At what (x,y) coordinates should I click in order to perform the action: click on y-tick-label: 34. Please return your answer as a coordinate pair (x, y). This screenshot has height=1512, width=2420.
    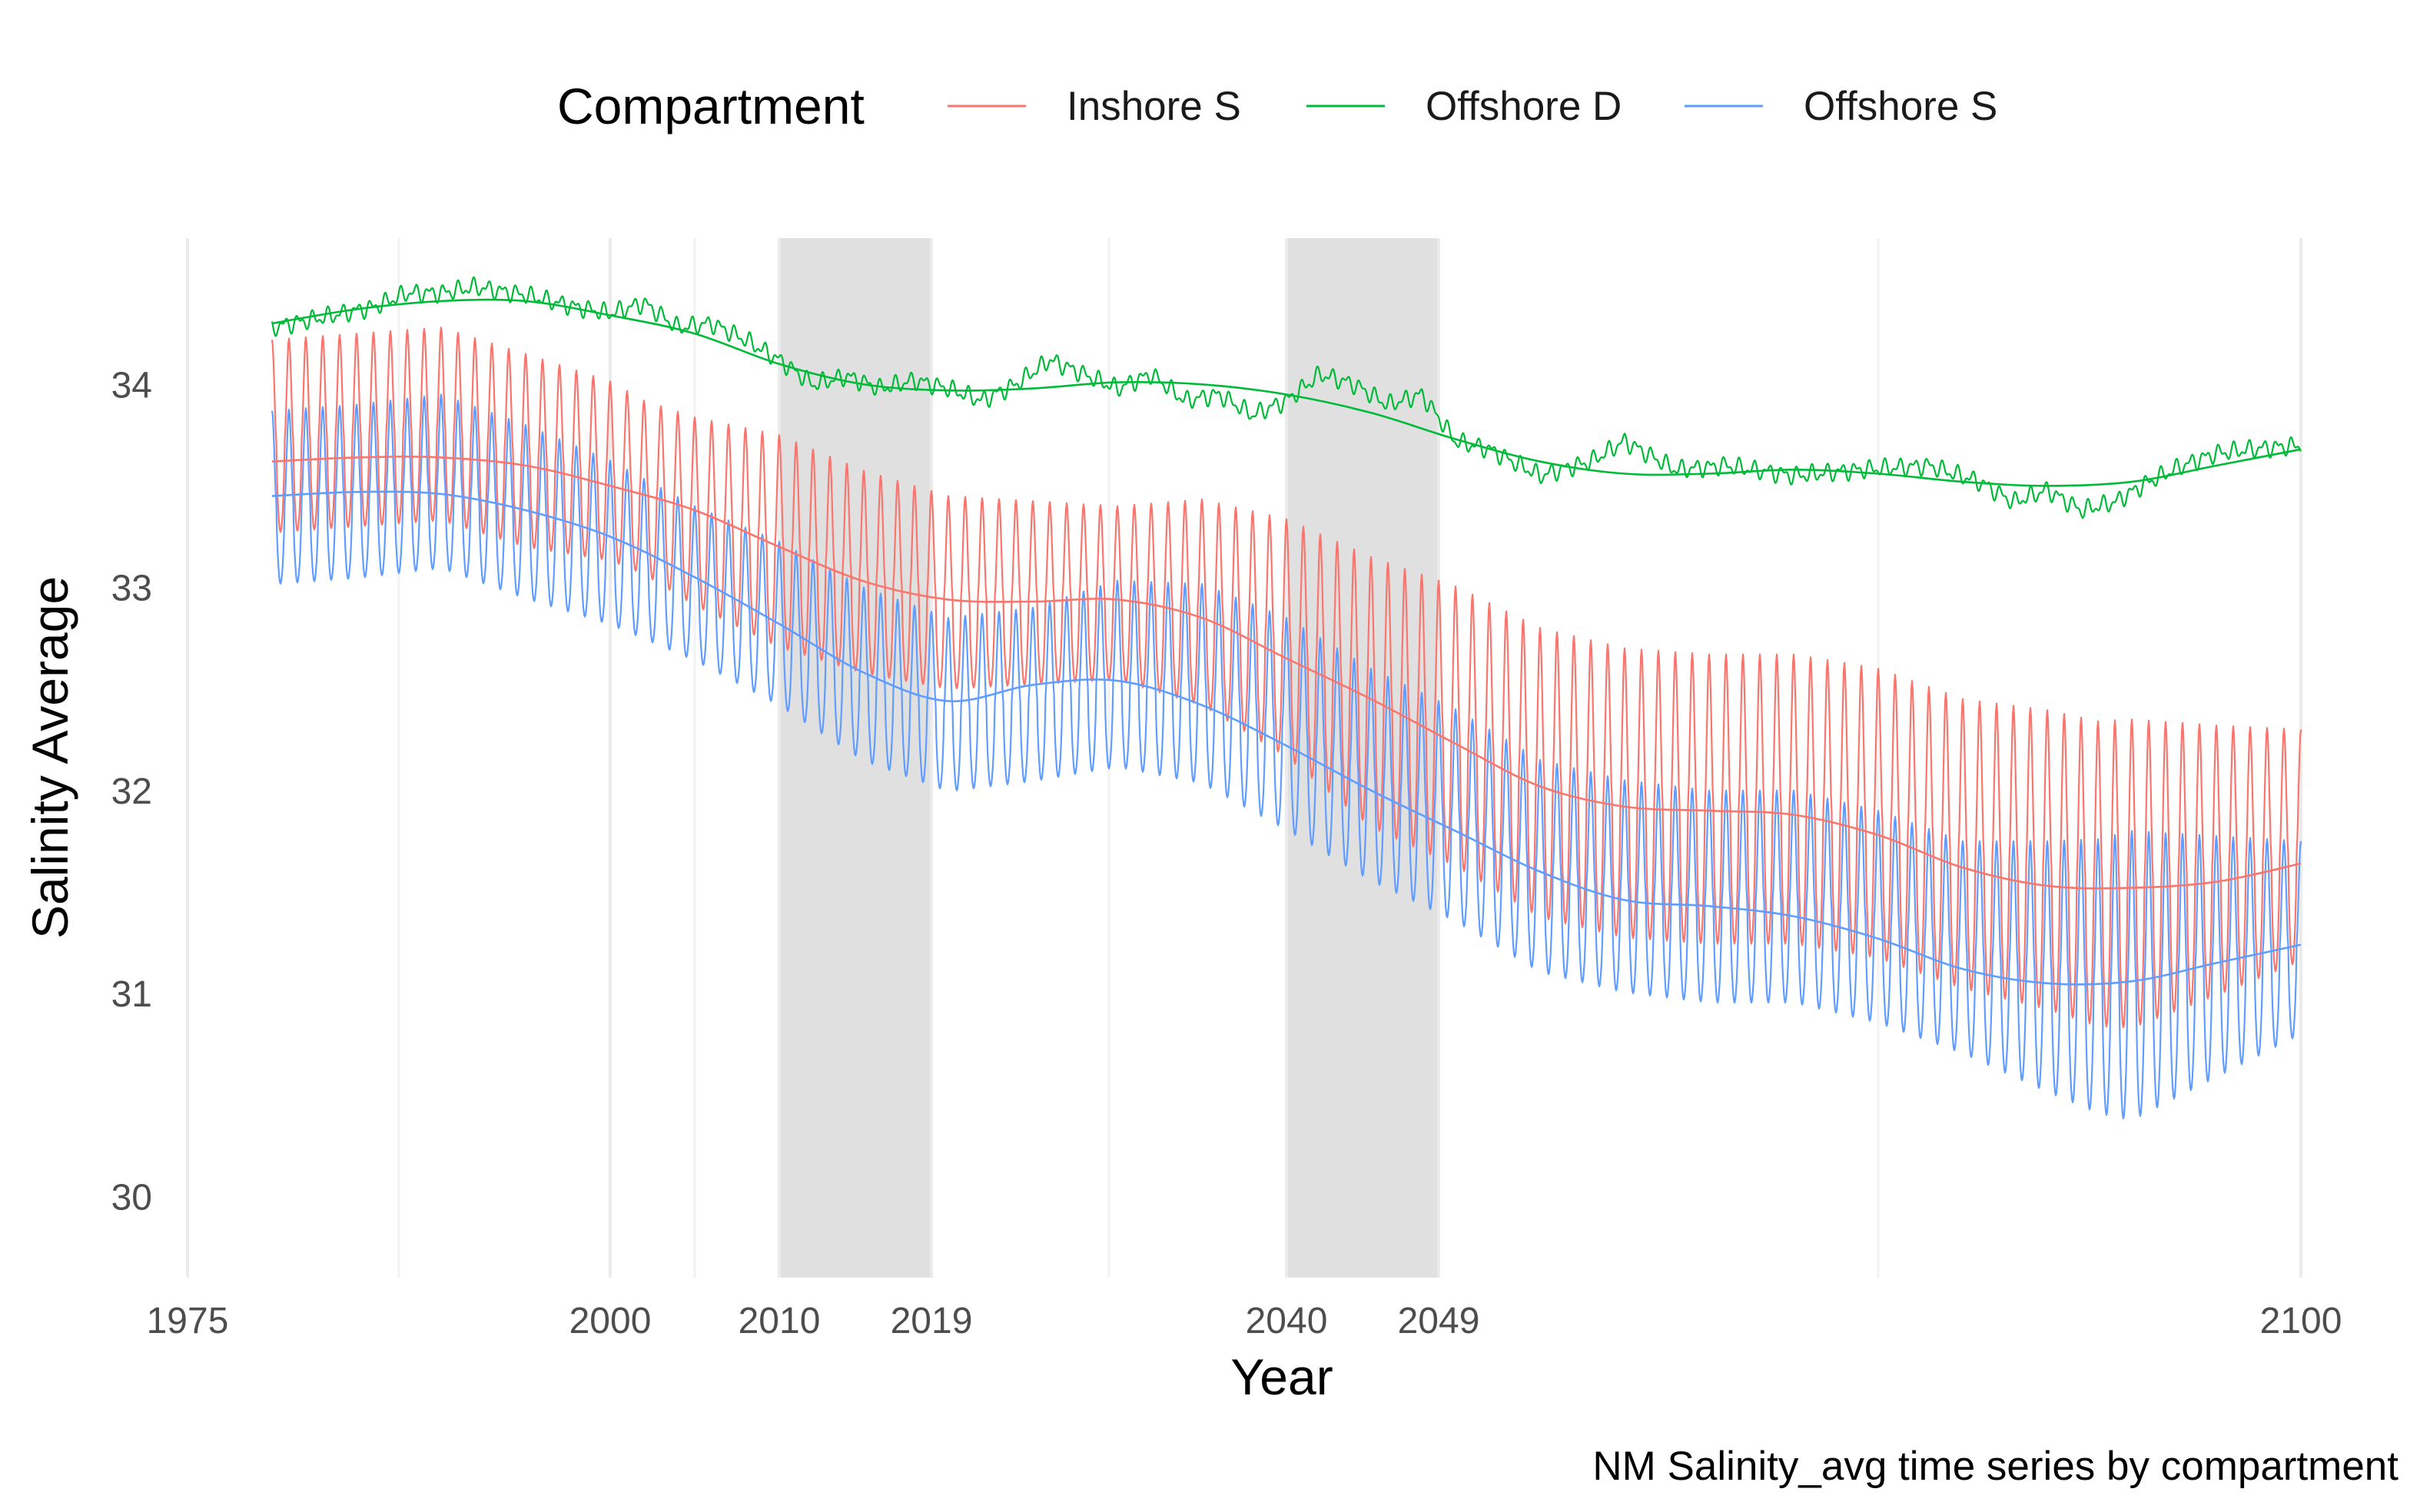
    Looking at the image, I should click on (131, 385).